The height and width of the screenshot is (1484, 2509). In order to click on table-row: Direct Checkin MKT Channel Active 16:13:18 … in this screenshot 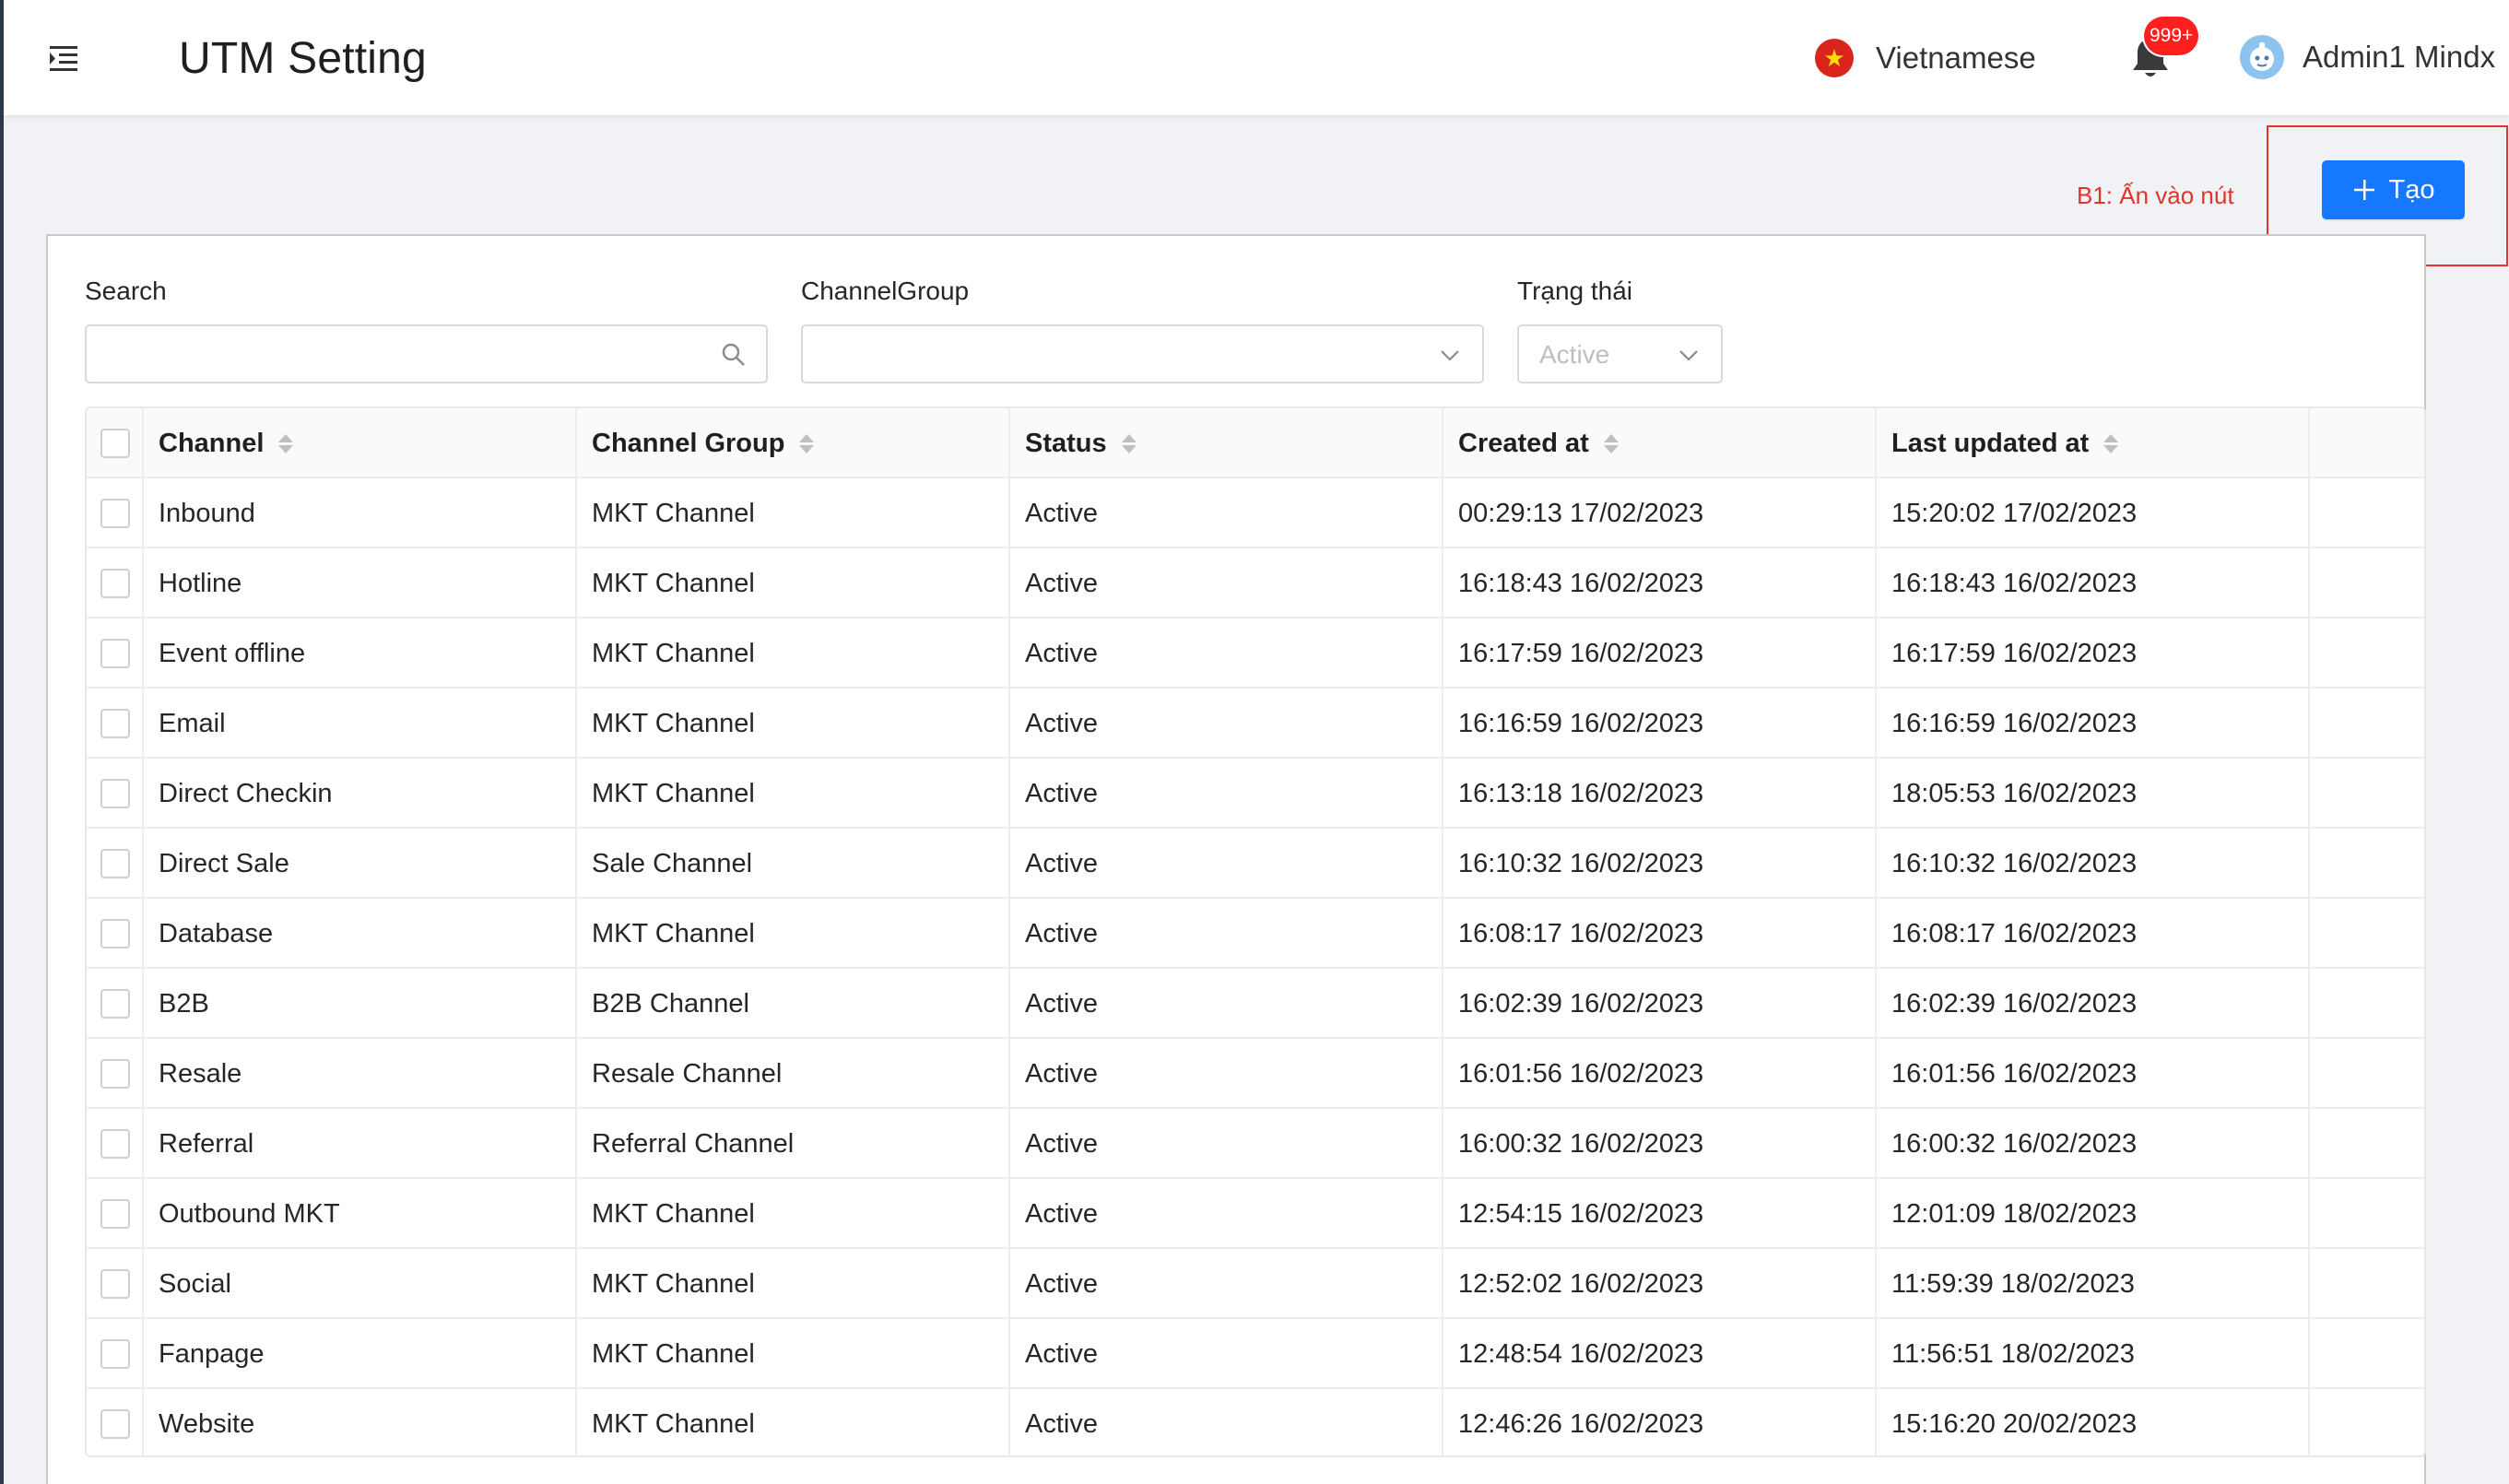, I will do `click(1255, 794)`.